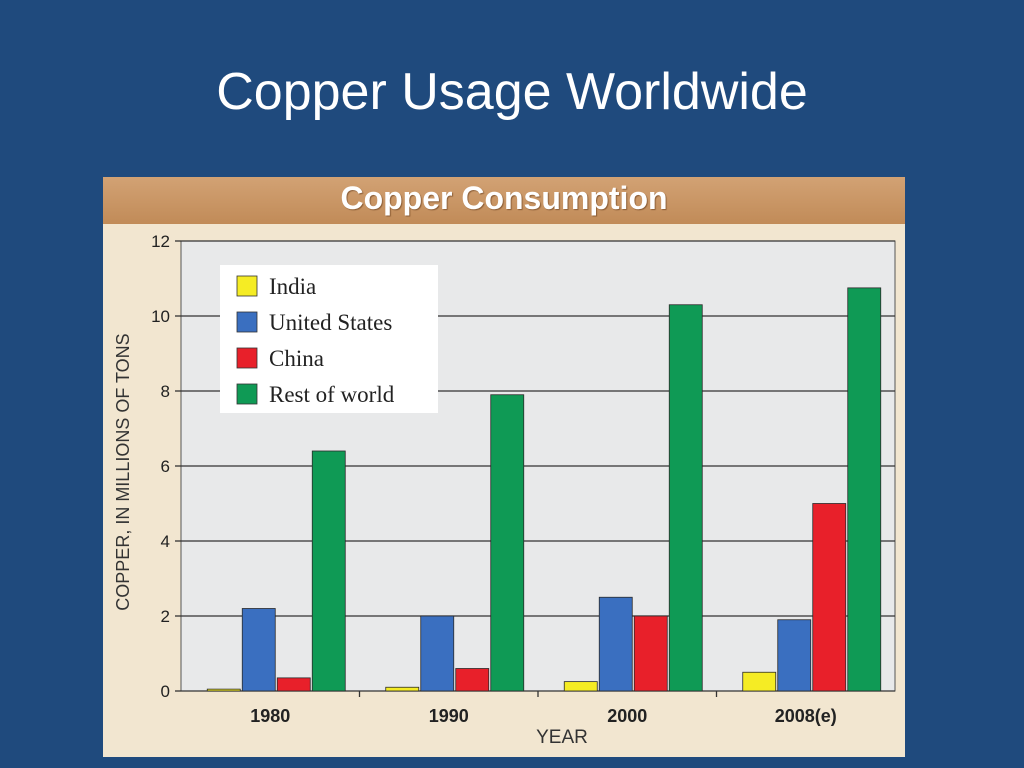 This screenshot has height=768, width=1024. I want to click on legend-label: Rest of world, so click(332, 394).